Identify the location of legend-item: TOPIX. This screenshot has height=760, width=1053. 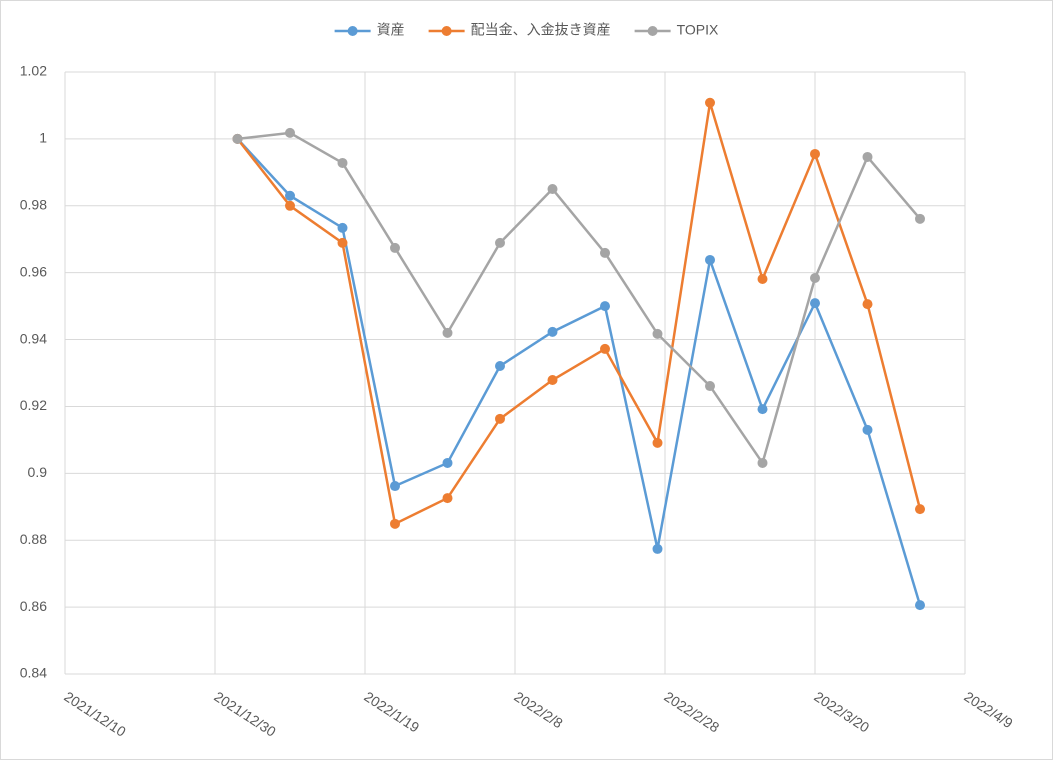
(676, 30).